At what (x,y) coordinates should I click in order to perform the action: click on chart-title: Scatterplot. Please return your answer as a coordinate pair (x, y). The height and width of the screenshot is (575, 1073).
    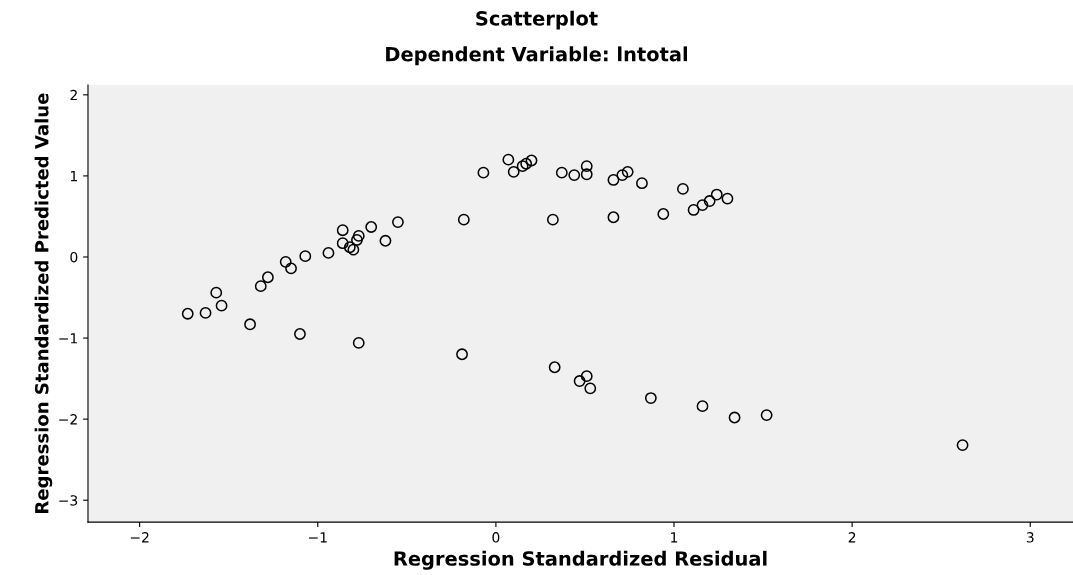
    Looking at the image, I should click on (537, 20).